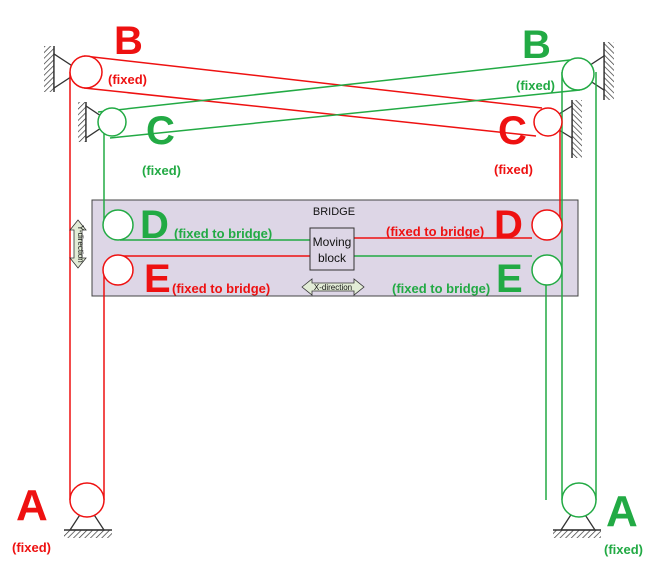 The width and height of the screenshot is (656, 584). What do you see at coordinates (32, 505) in the screenshot?
I see `label-A-left: A` at bounding box center [32, 505].